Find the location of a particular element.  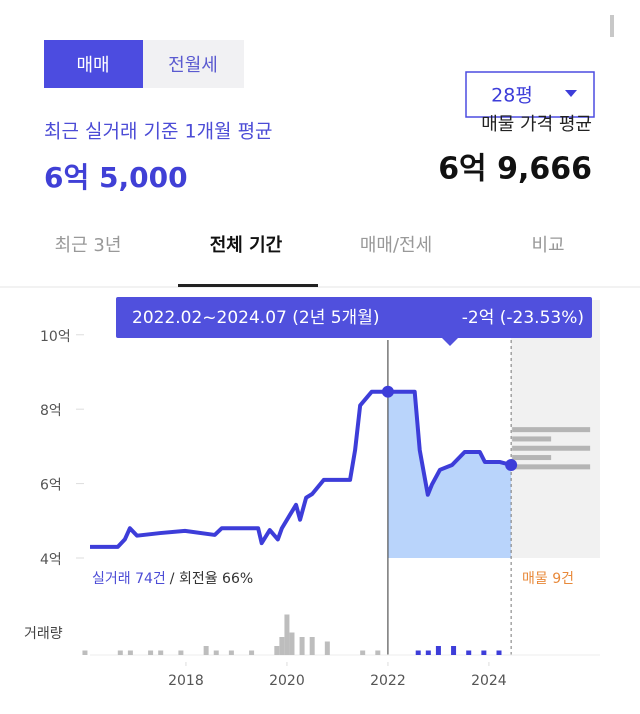

x-tick-label: 2020 is located at coordinates (287, 681).